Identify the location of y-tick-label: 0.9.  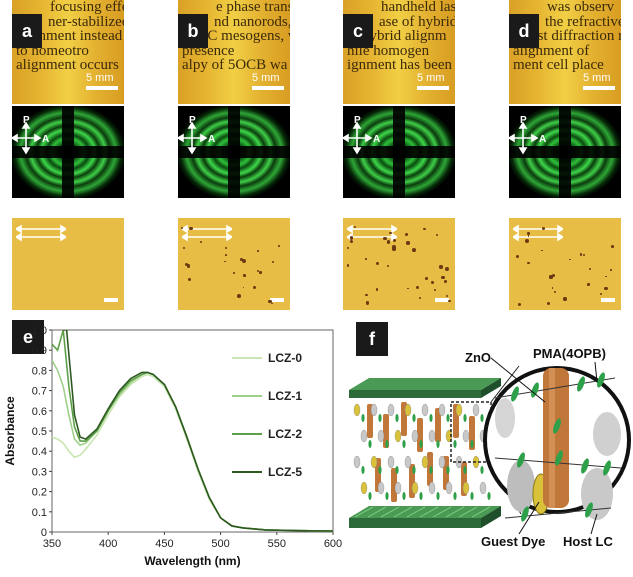
(39, 351).